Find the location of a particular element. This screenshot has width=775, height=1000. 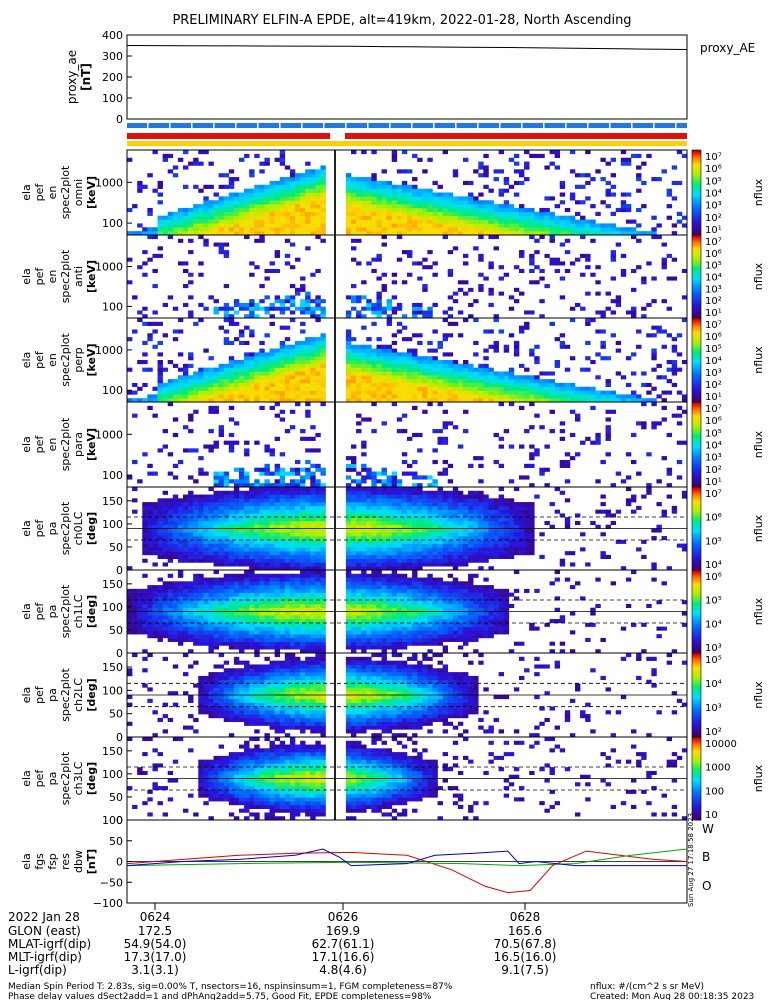

proxy-ae-tick-label: 300 is located at coordinates (112, 56).